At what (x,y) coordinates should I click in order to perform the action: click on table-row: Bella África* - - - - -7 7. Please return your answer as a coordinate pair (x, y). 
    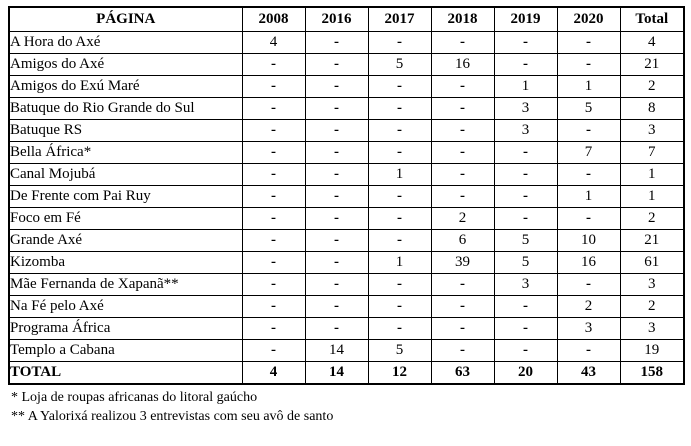
    Looking at the image, I should click on (346, 152).